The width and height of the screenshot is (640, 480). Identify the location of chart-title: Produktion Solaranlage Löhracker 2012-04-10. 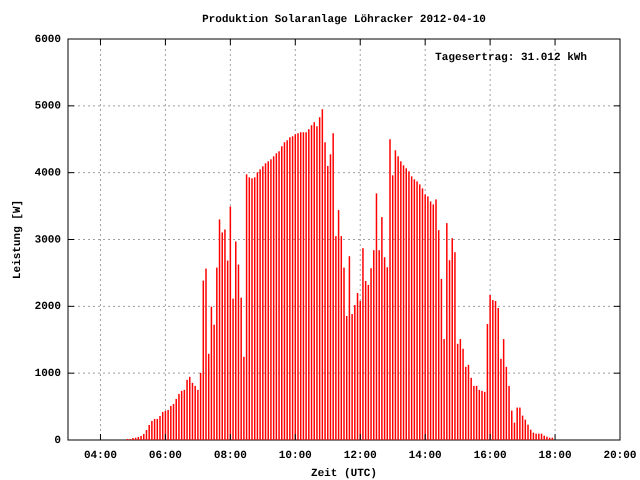
(344, 20).